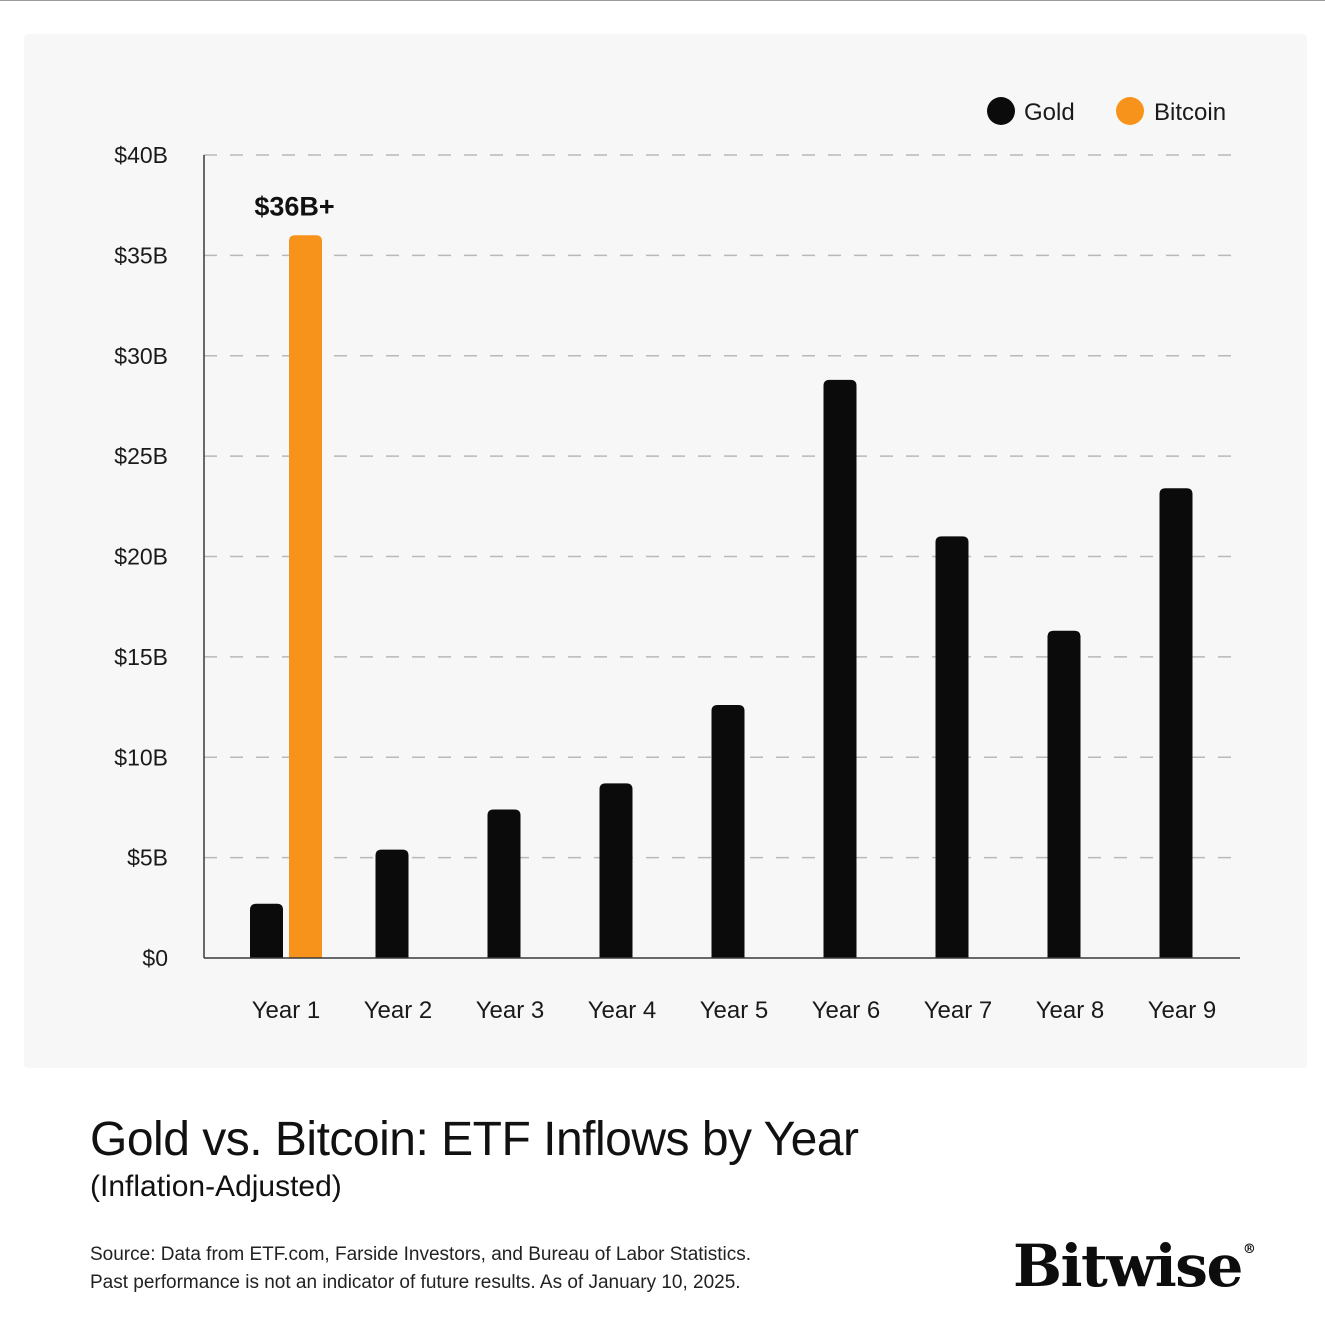 Image resolution: width=1325 pixels, height=1334 pixels. What do you see at coordinates (141, 255) in the screenshot?
I see `y-tick-label: $35B` at bounding box center [141, 255].